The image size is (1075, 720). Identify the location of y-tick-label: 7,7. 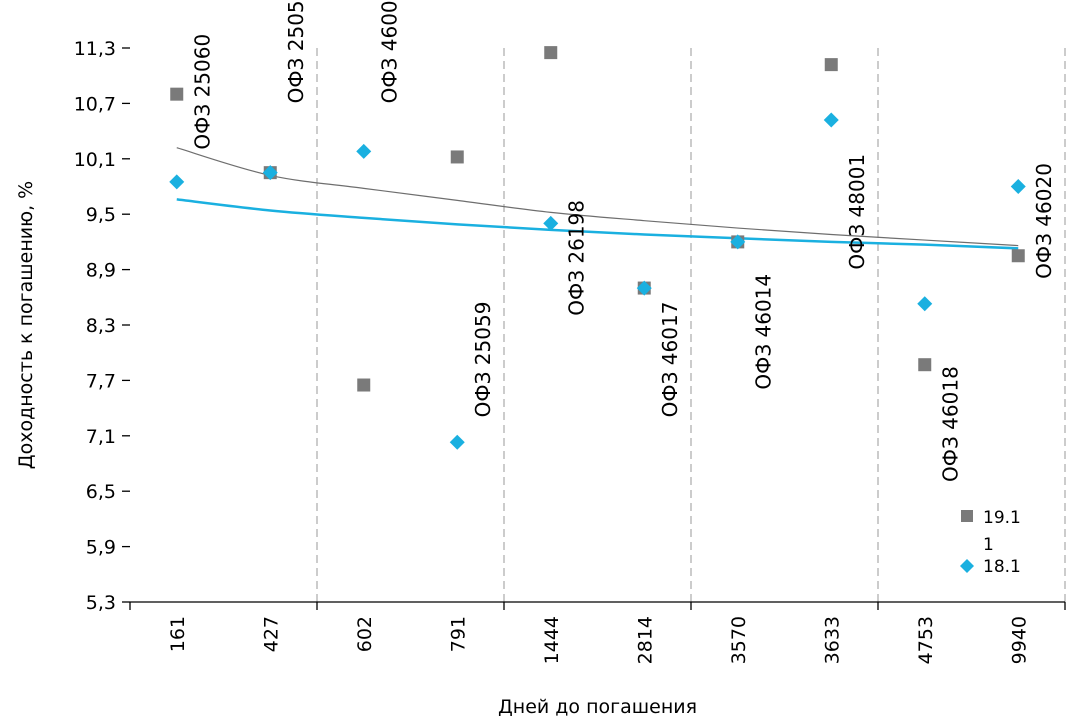
(101, 381).